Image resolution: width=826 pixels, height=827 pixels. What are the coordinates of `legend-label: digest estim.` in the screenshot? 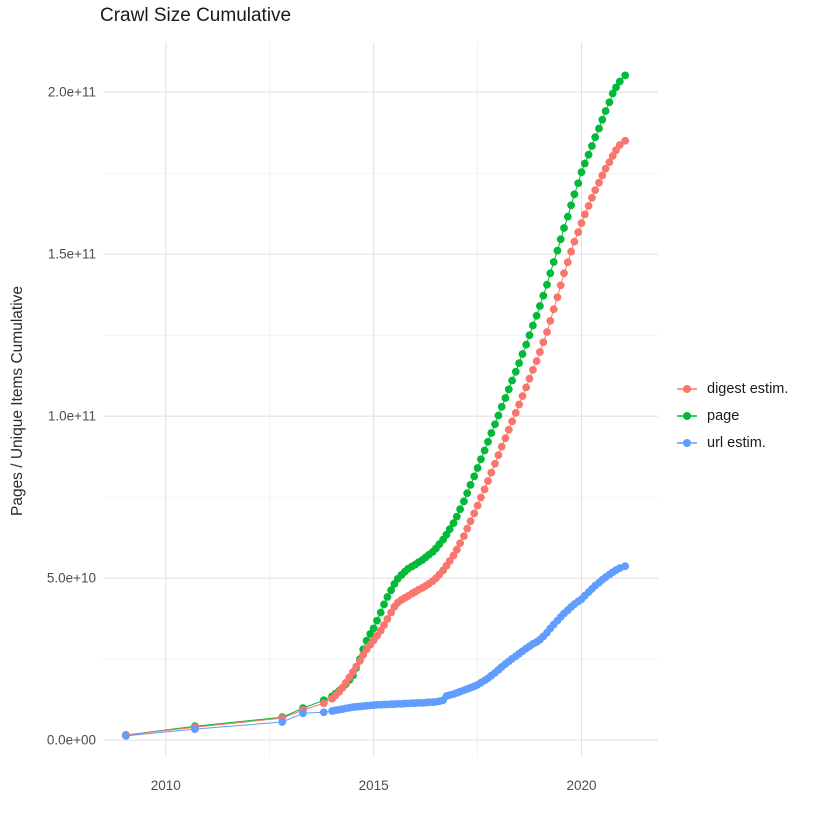 It's located at (748, 389).